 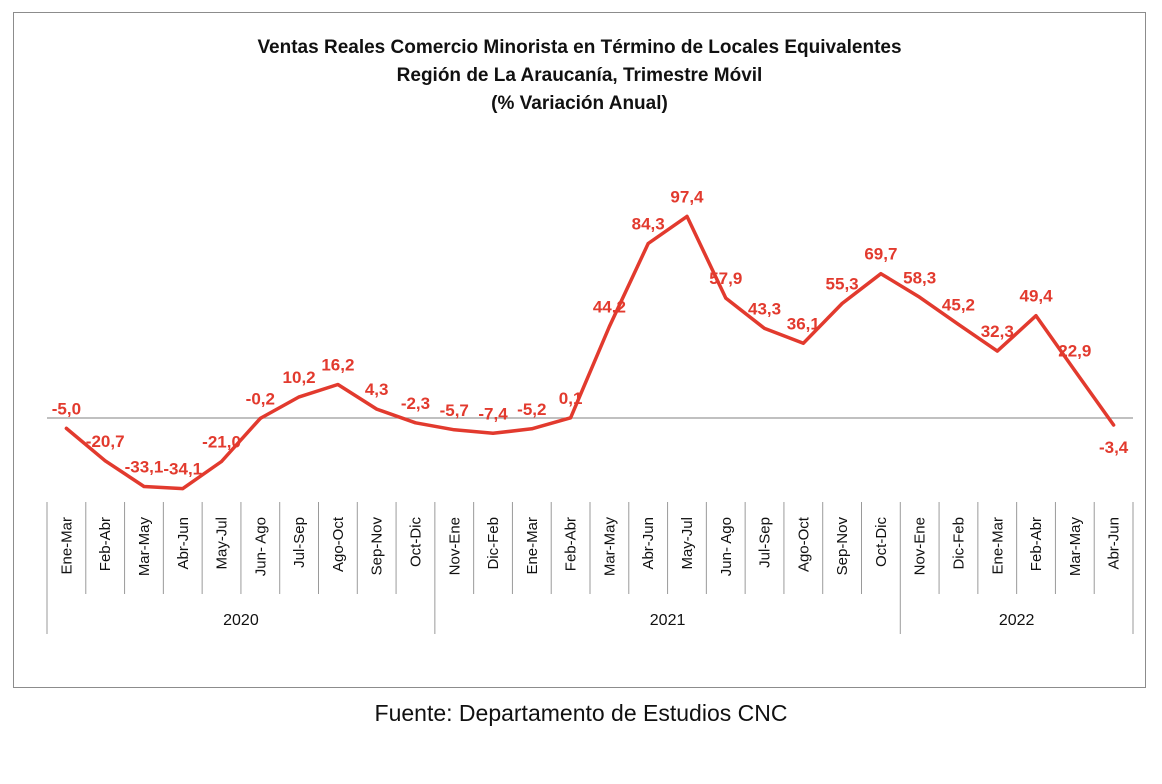 What do you see at coordinates (842, 284) in the screenshot?
I see `data-label: 55,3` at bounding box center [842, 284].